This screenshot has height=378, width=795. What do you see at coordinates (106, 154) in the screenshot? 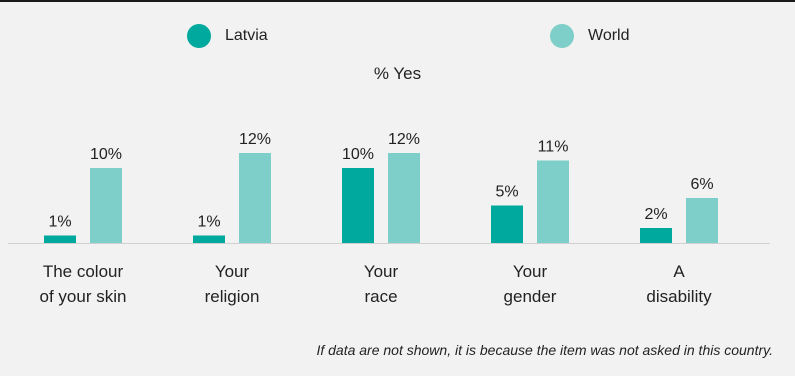
I see `data-label-world-0: 10%` at bounding box center [106, 154].